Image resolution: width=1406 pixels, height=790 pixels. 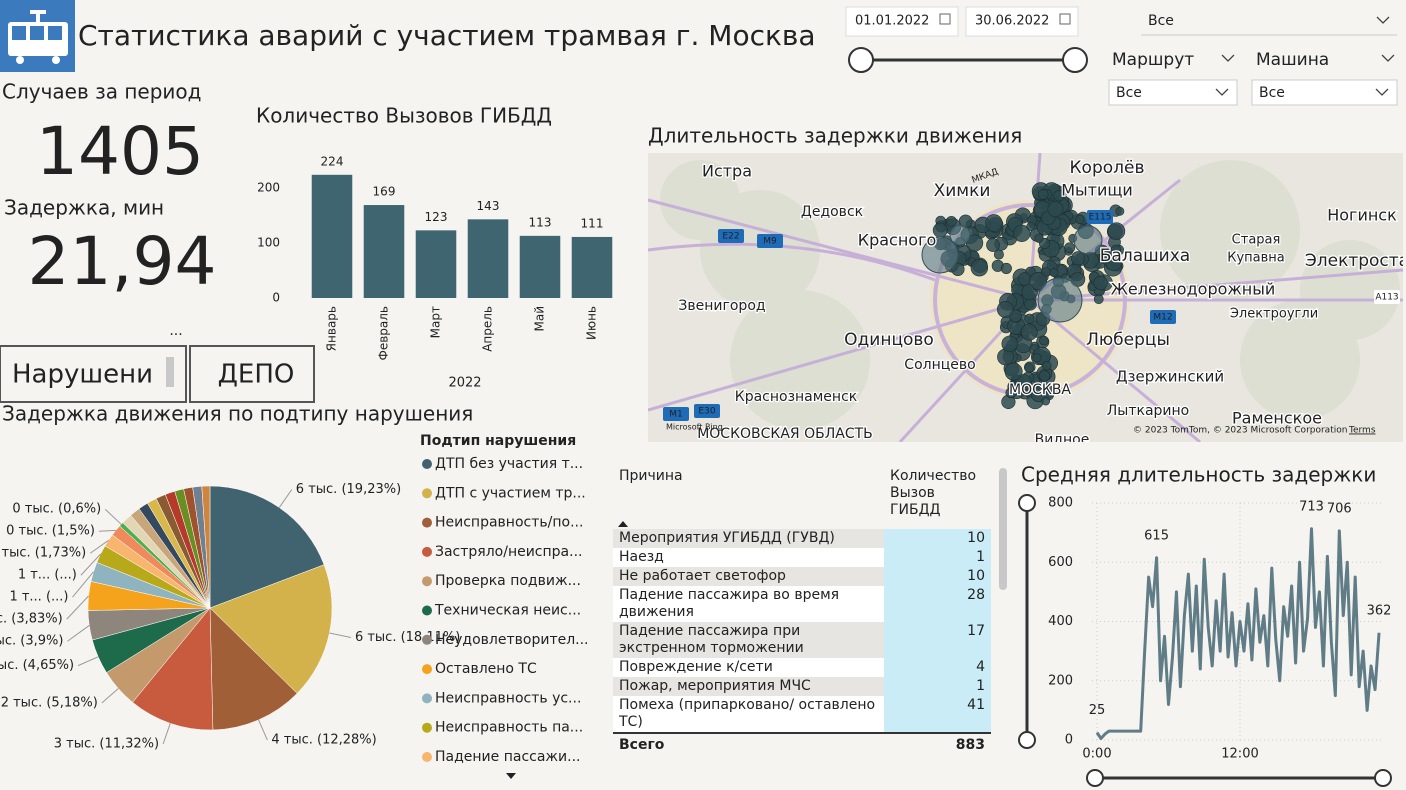 What do you see at coordinates (1145, 256) in the screenshot?
I see `map-place-label: Балашиха` at bounding box center [1145, 256].